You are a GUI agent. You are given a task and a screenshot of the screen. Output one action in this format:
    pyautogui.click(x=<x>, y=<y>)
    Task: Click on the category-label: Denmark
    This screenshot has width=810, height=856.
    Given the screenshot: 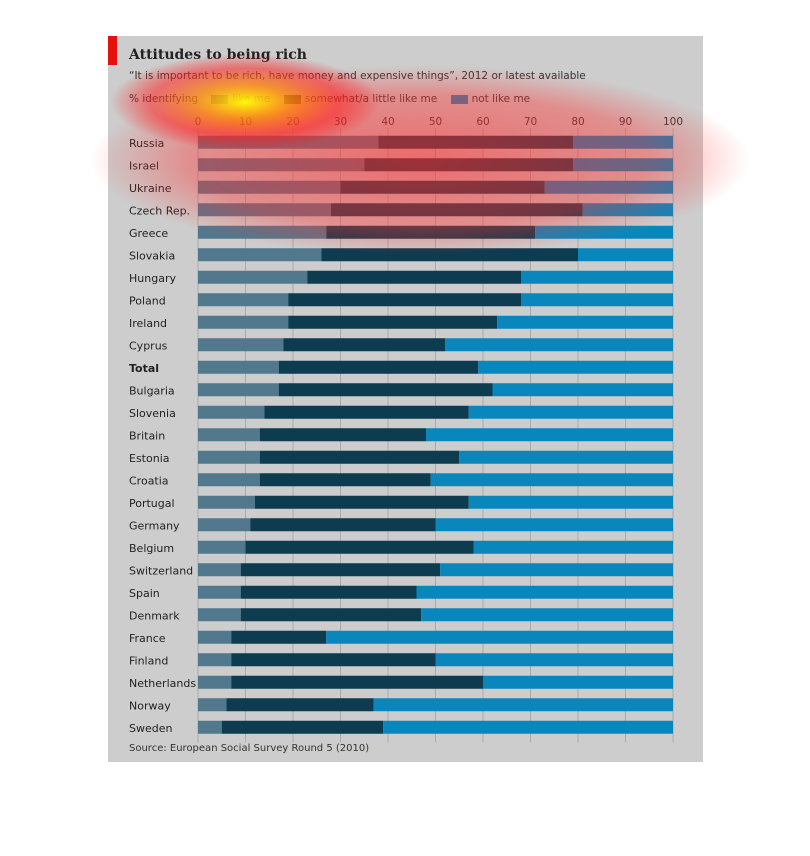 What is the action you would take?
    pyautogui.click(x=154, y=615)
    